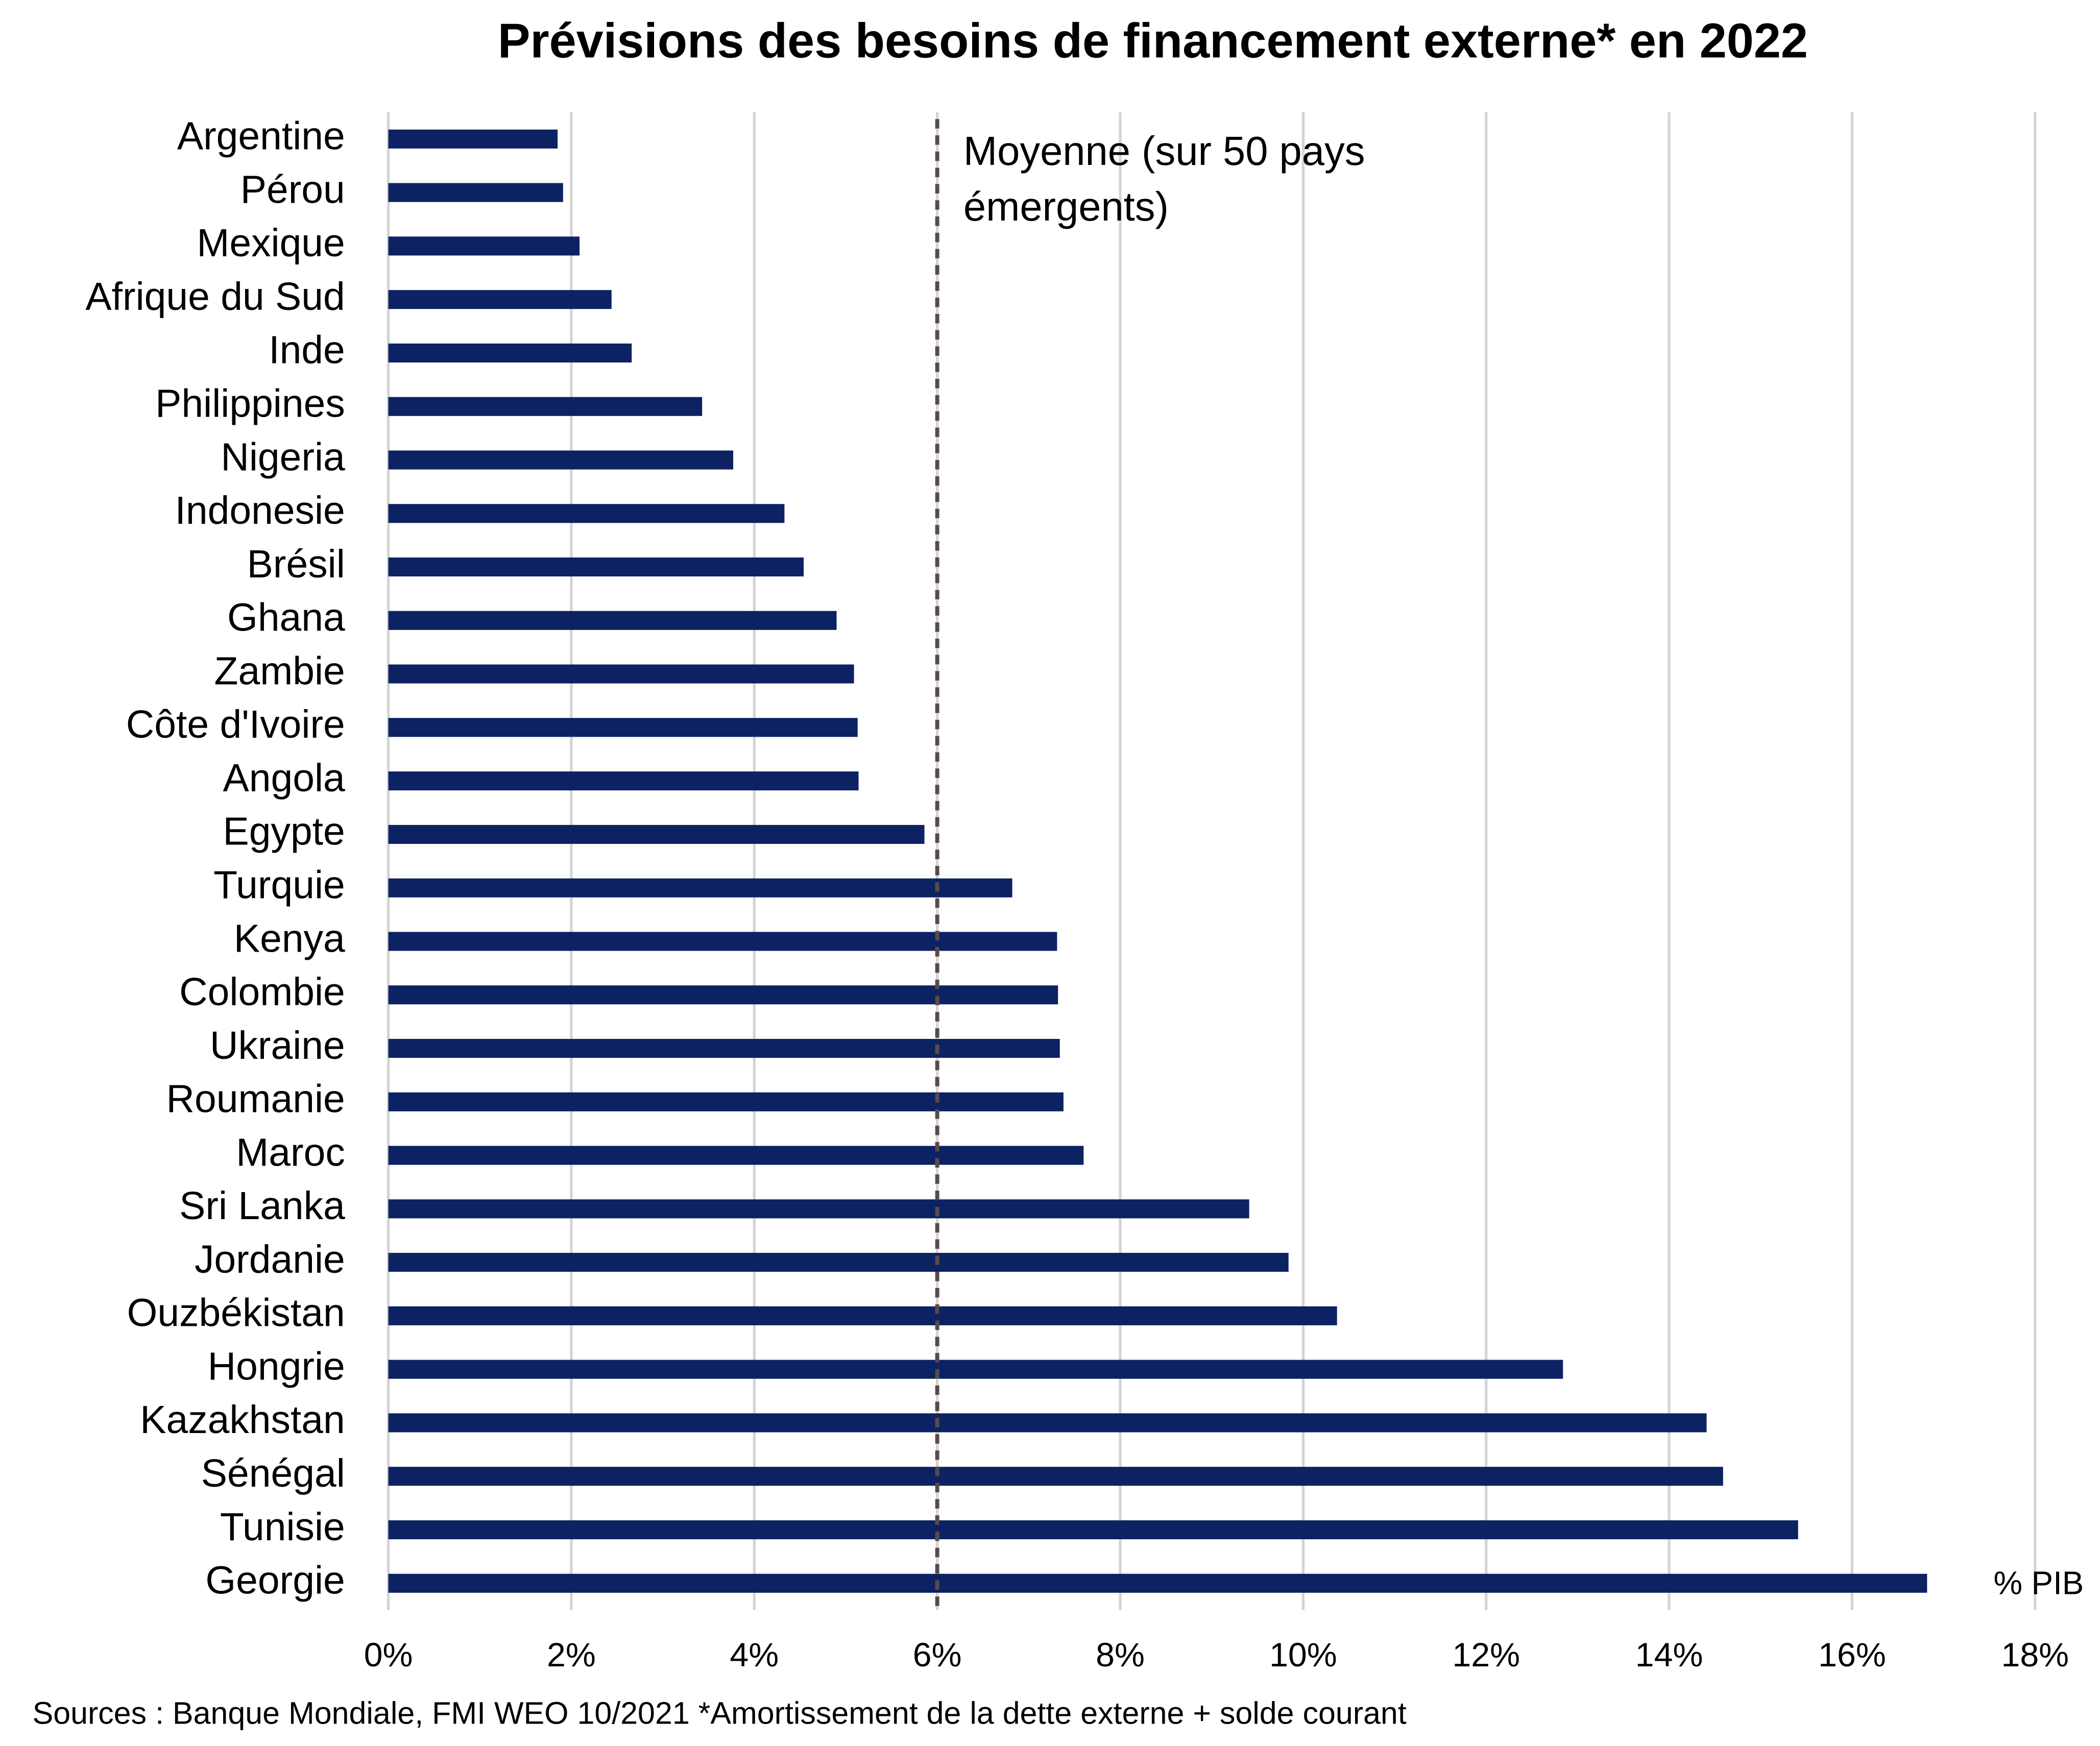 This screenshot has width=2100, height=1746. What do you see at coordinates (277, 1366) in the screenshot?
I see `y-tick-label: Hongrie` at bounding box center [277, 1366].